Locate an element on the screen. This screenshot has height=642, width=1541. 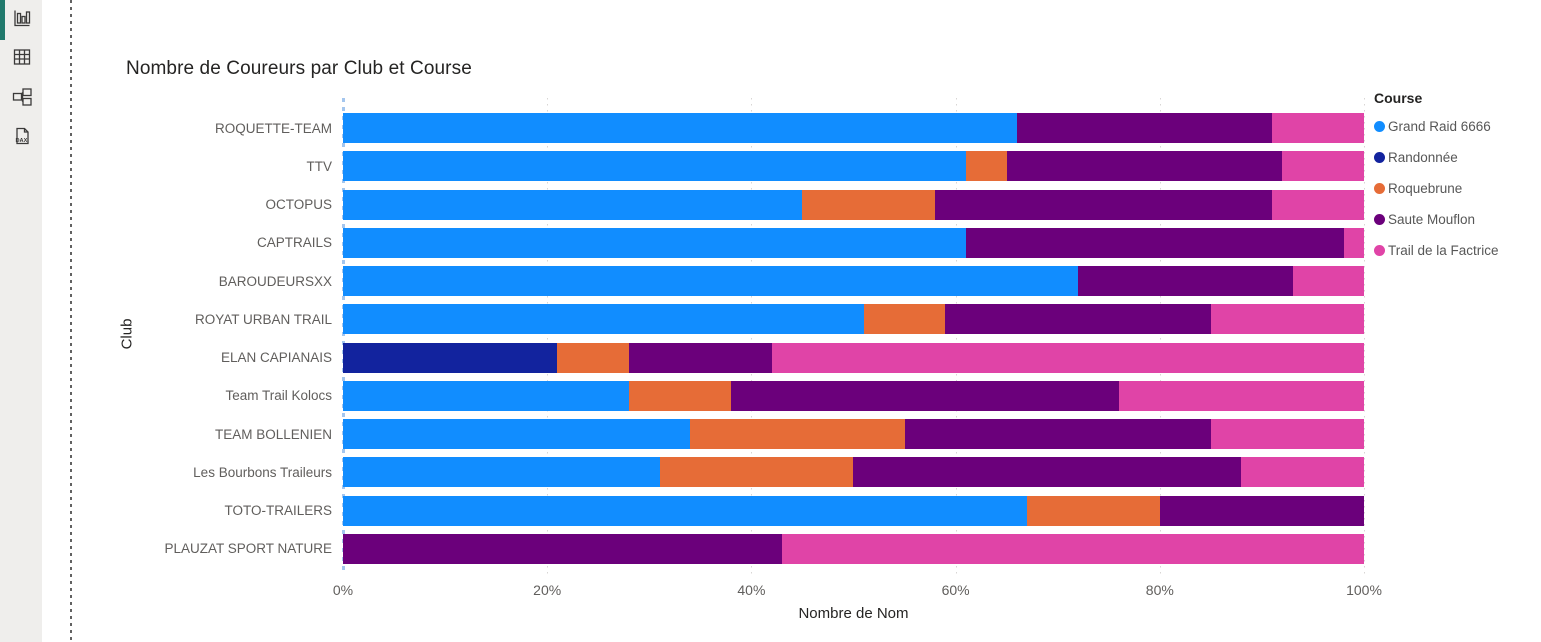
data-view-button is located at coordinates (22, 58).